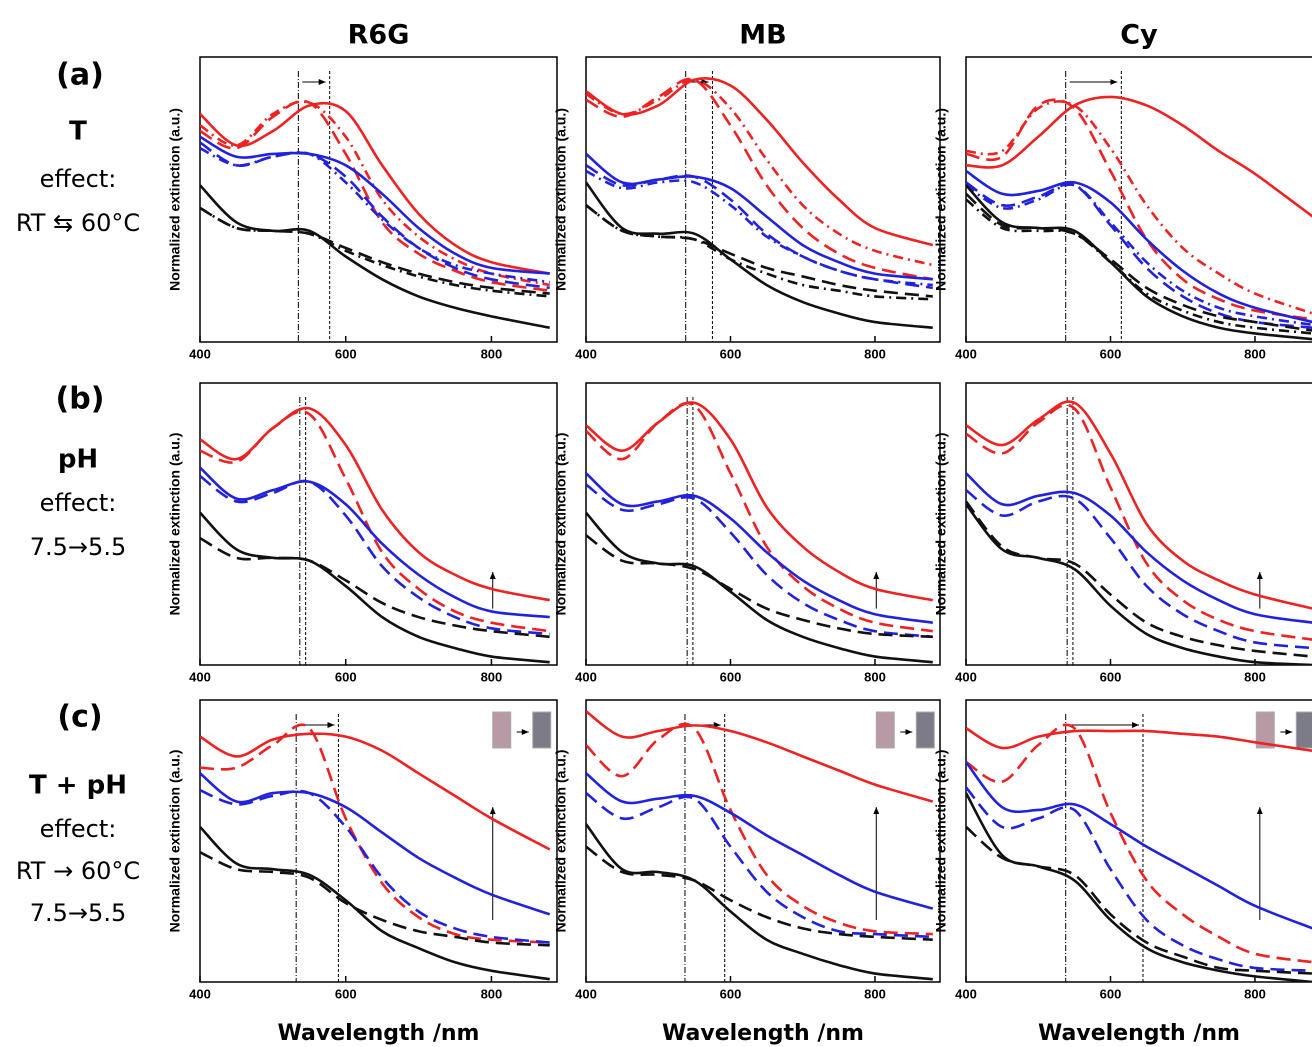 The width and height of the screenshot is (1312, 1047). What do you see at coordinates (379, 35) in the screenshot?
I see `column-title: R6G` at bounding box center [379, 35].